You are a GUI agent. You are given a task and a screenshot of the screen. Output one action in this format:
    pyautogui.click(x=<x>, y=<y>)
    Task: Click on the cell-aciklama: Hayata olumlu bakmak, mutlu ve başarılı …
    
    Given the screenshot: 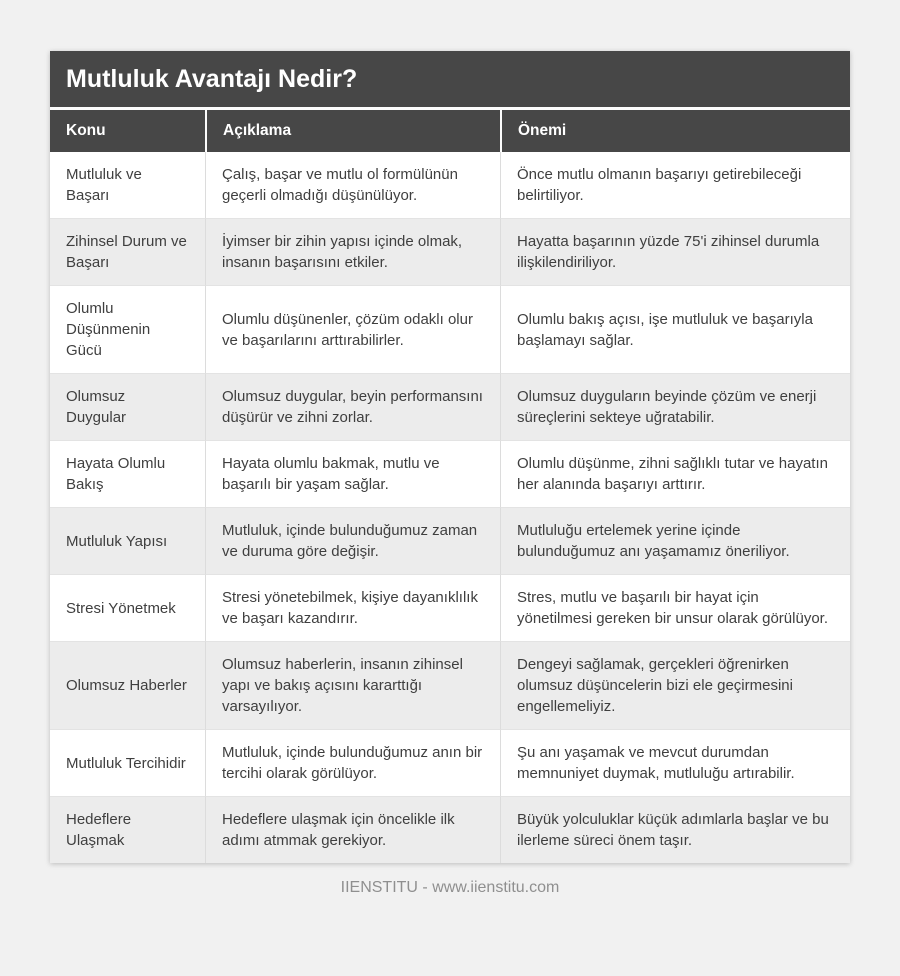 What is the action you would take?
    pyautogui.click(x=352, y=473)
    